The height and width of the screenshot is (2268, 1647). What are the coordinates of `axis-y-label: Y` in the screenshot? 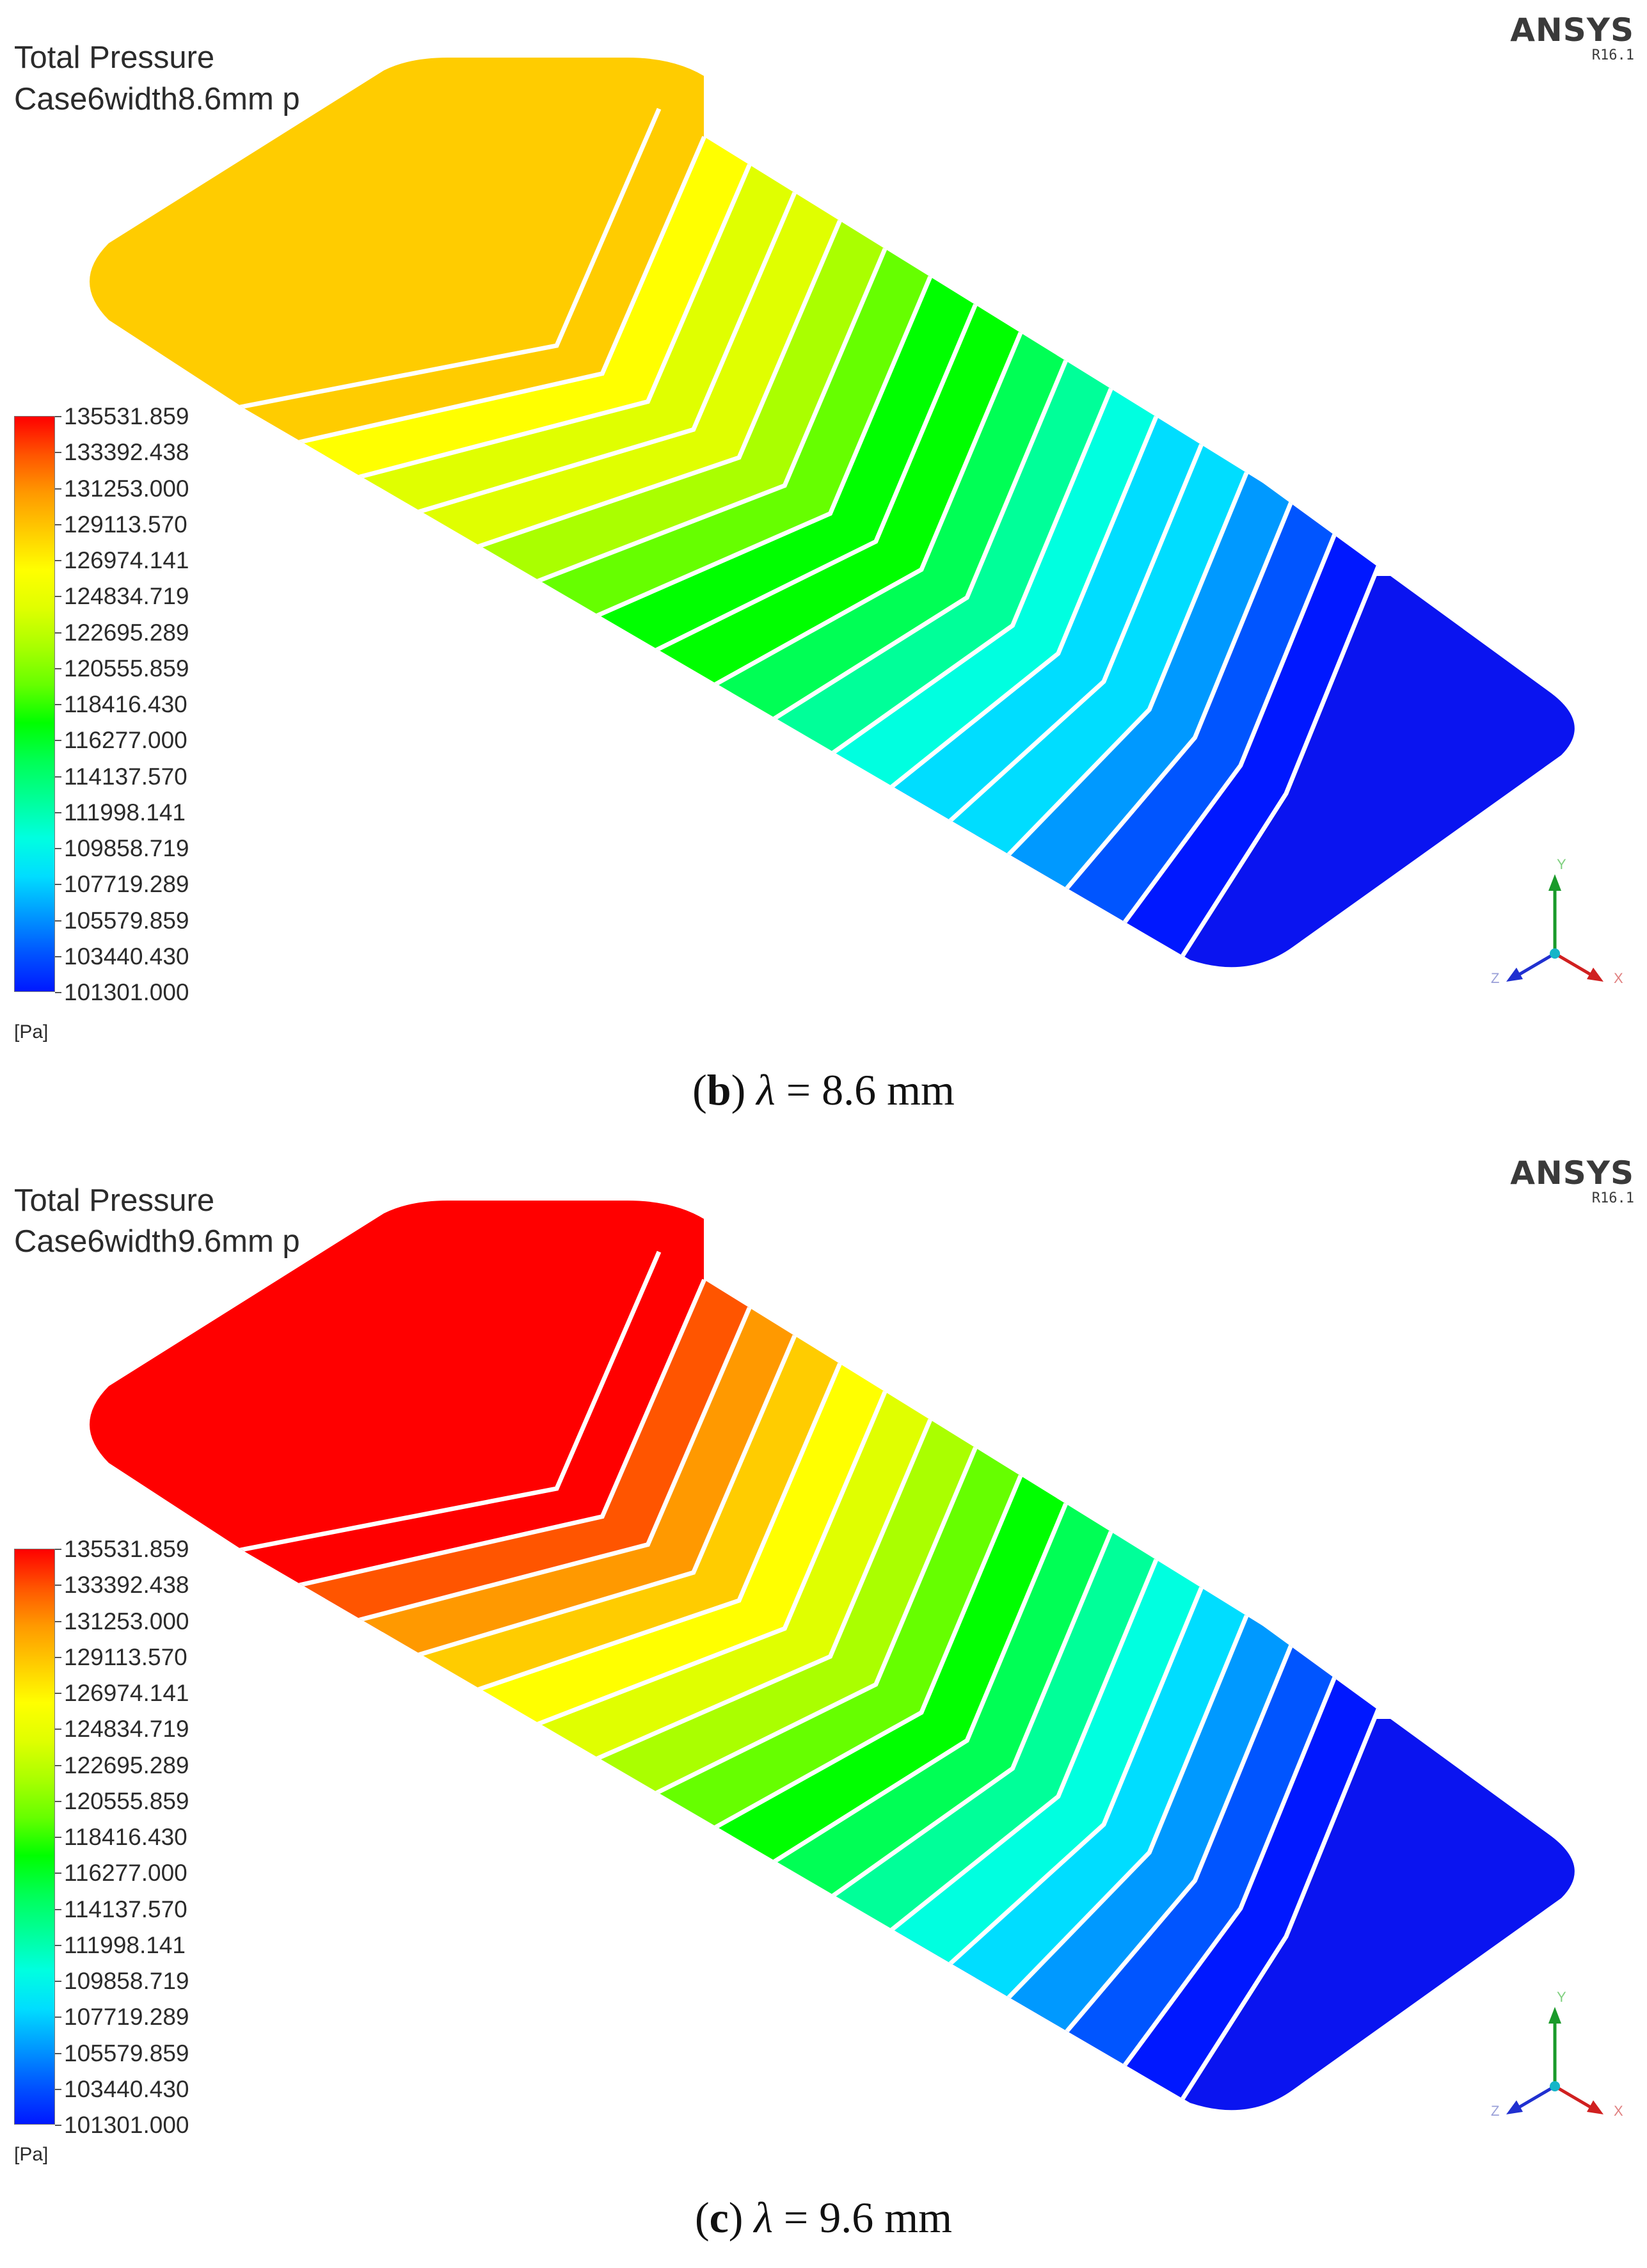 It's located at (1562, 864).